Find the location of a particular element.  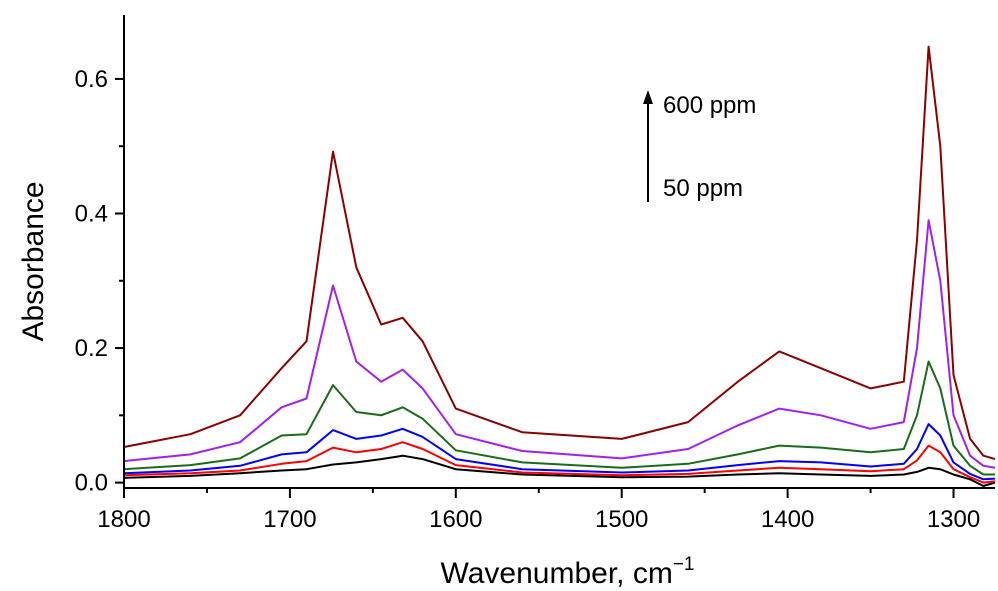

x-tick-label: 1300 is located at coordinates (953, 519).